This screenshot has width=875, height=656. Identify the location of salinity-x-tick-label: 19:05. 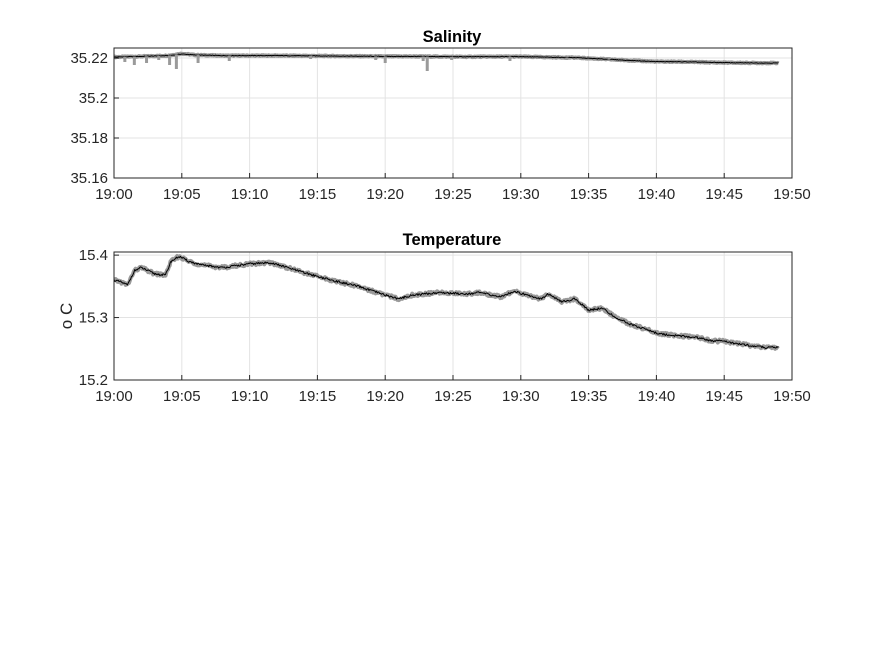
(182, 194).